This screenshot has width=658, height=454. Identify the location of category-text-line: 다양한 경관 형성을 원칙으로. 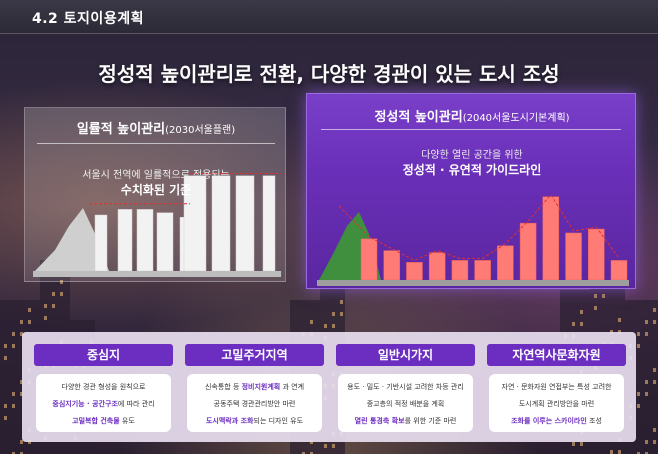
(103, 387).